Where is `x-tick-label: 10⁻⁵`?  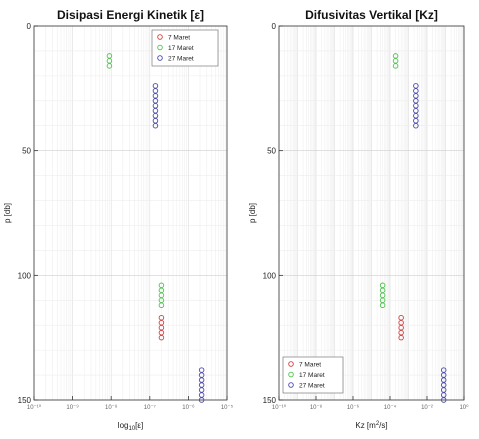 x-tick-label: 10⁻⁵ is located at coordinates (227, 407).